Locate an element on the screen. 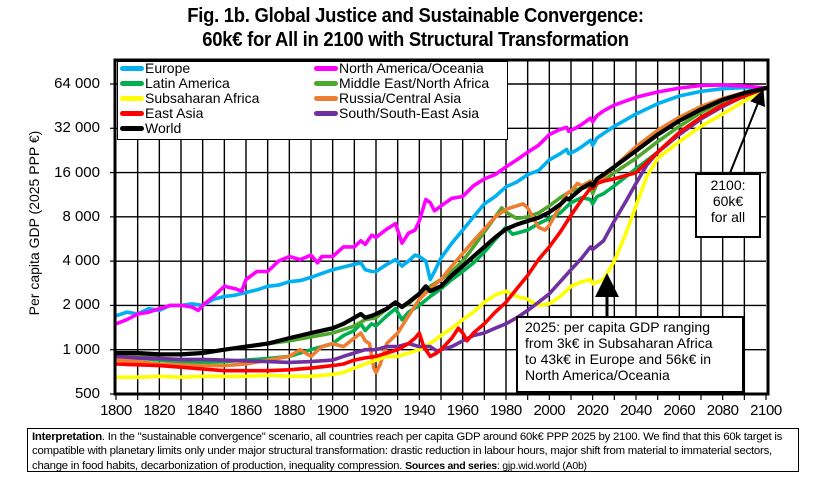 Image resolution: width=831 pixels, height=482 pixels. annotation-2100-line: for all is located at coordinates (728, 217).